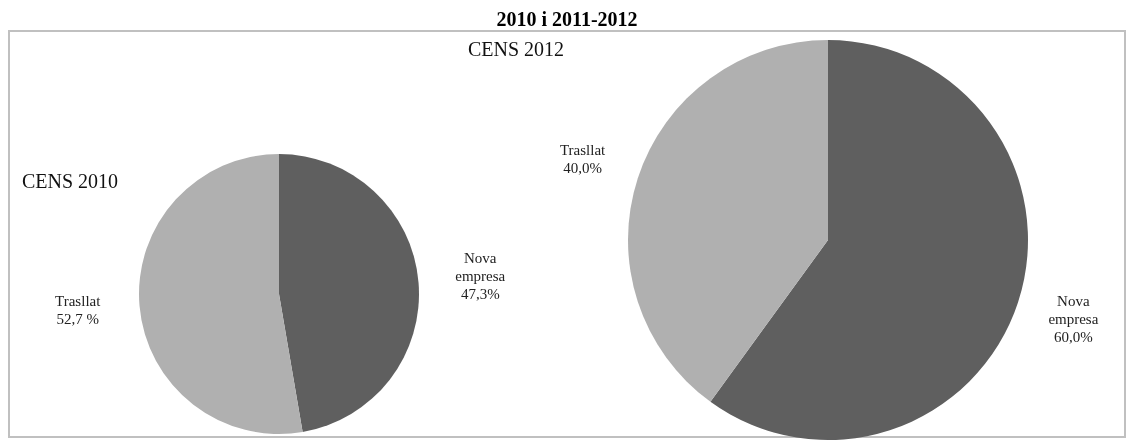 Image resolution: width=1134 pixels, height=441 pixels. Describe the element at coordinates (70, 181) in the screenshot. I see `text: CENS 2010` at that location.